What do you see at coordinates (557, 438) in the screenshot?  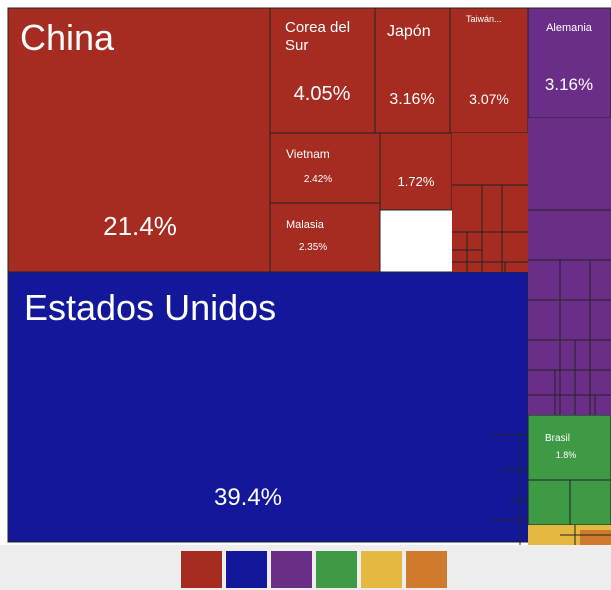 I see `tile-name: Brasil` at bounding box center [557, 438].